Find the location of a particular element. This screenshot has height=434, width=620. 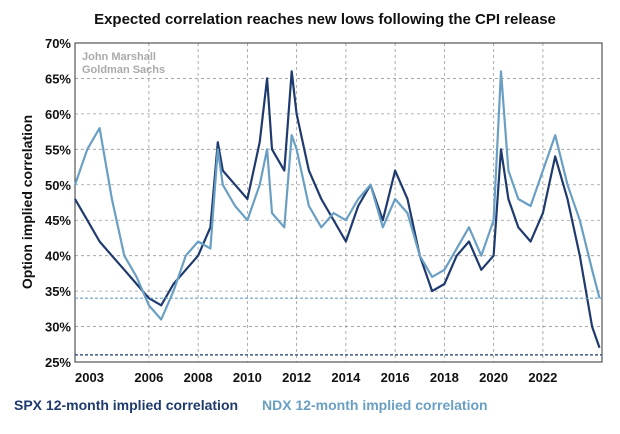

y-tick-label: 25% is located at coordinates (58, 362).